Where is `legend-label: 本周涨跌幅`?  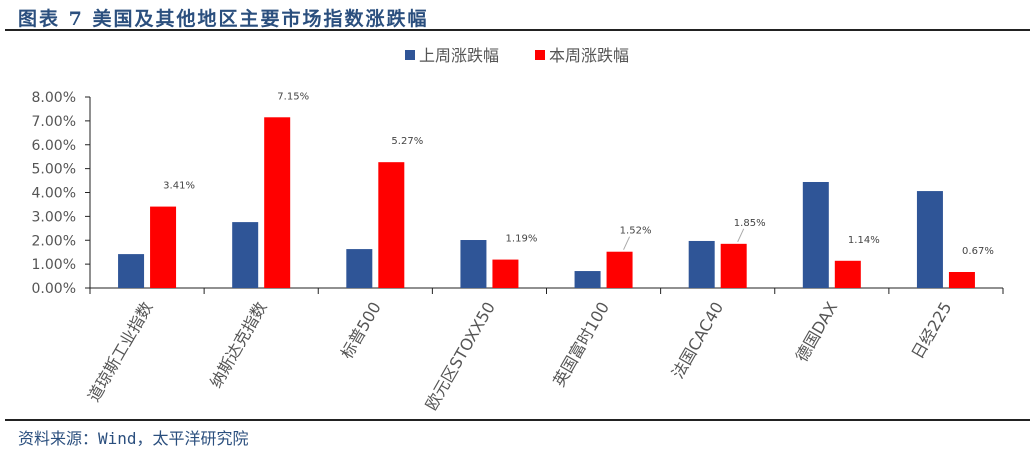
legend-label: 本周涨跌幅 is located at coordinates (589, 55).